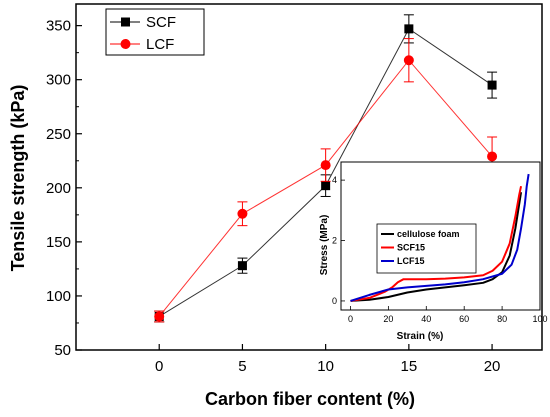 Image resolution: width=550 pixels, height=417 pixels. What do you see at coordinates (409, 366) in the screenshot?
I see `x-tick-label: 15` at bounding box center [409, 366].